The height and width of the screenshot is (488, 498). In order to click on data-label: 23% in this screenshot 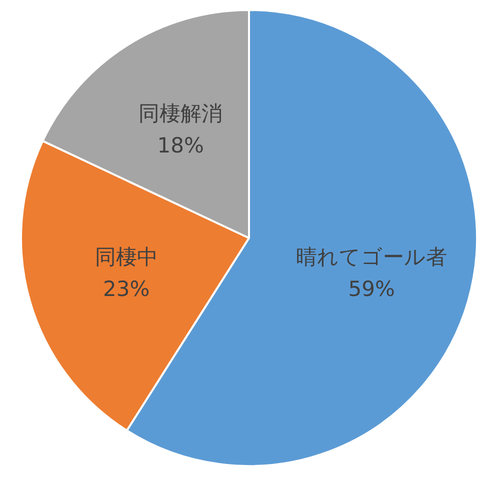, I will do `click(126, 289)`.